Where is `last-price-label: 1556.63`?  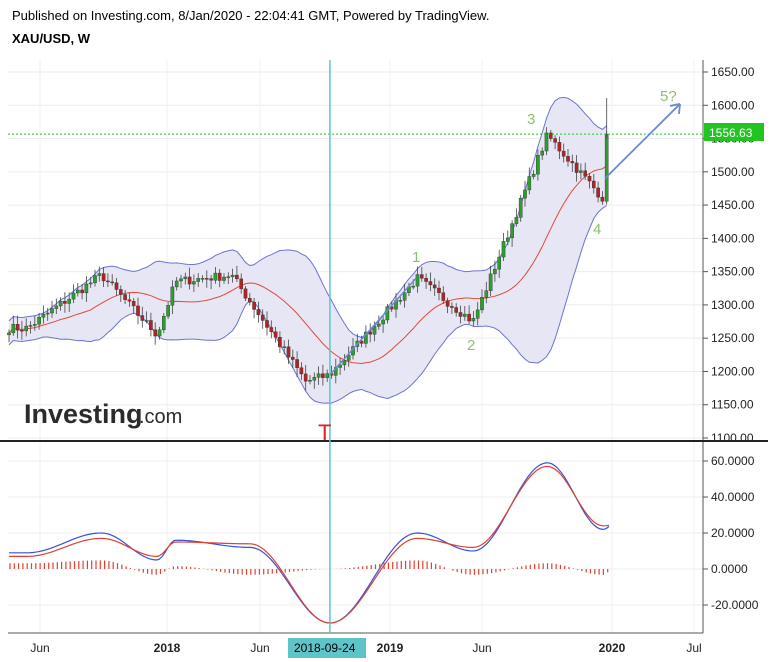
last-price-label: 1556.63 is located at coordinates (734, 132).